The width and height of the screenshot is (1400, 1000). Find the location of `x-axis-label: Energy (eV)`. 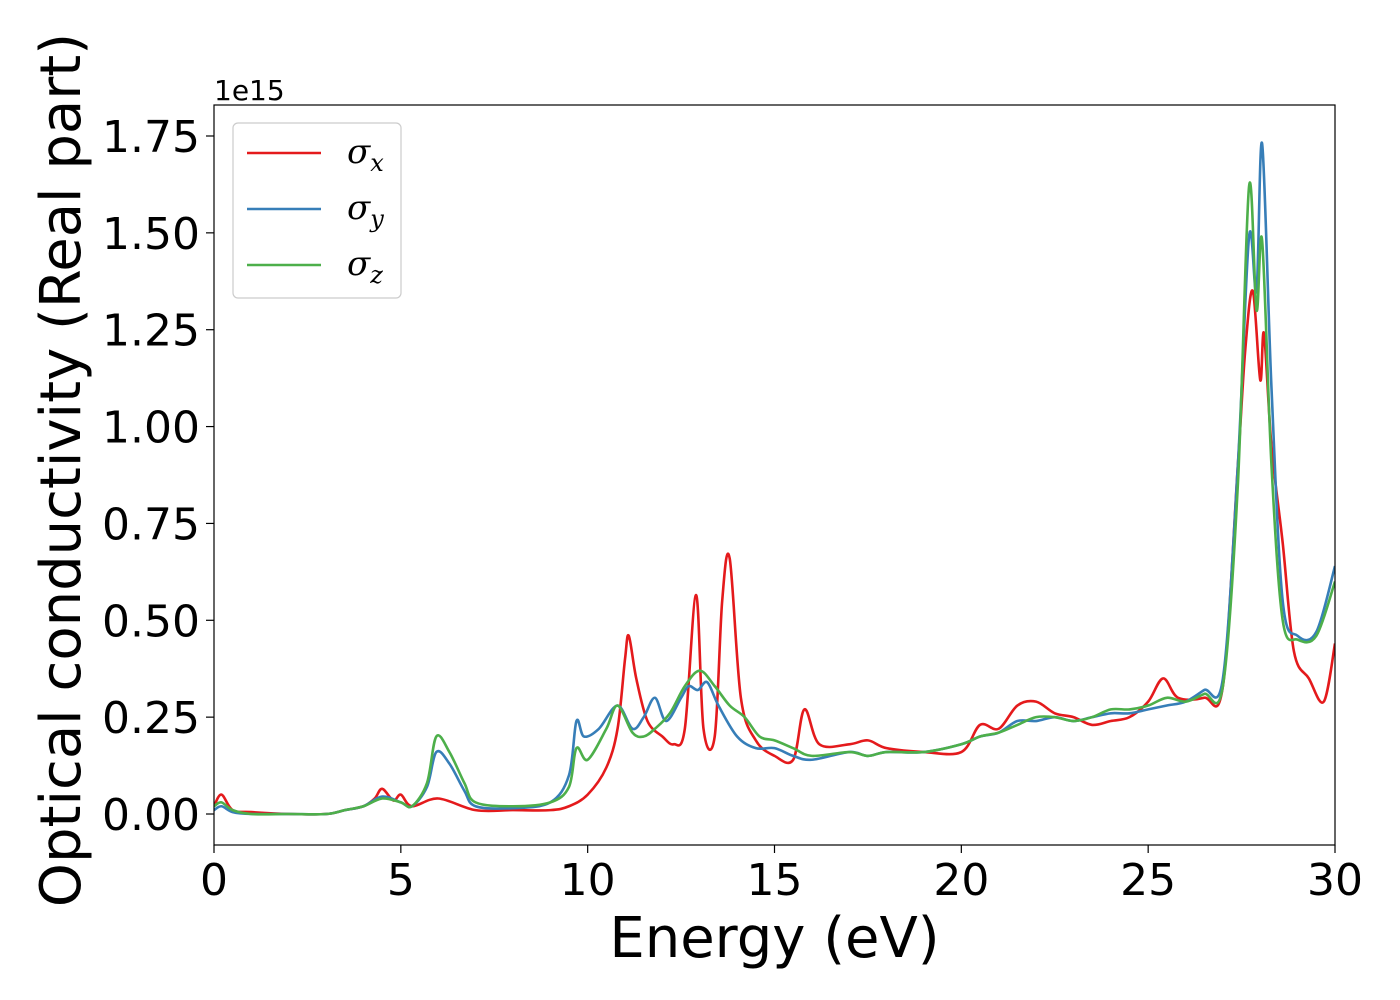

x-axis-label: Energy (eV) is located at coordinates (774, 938).